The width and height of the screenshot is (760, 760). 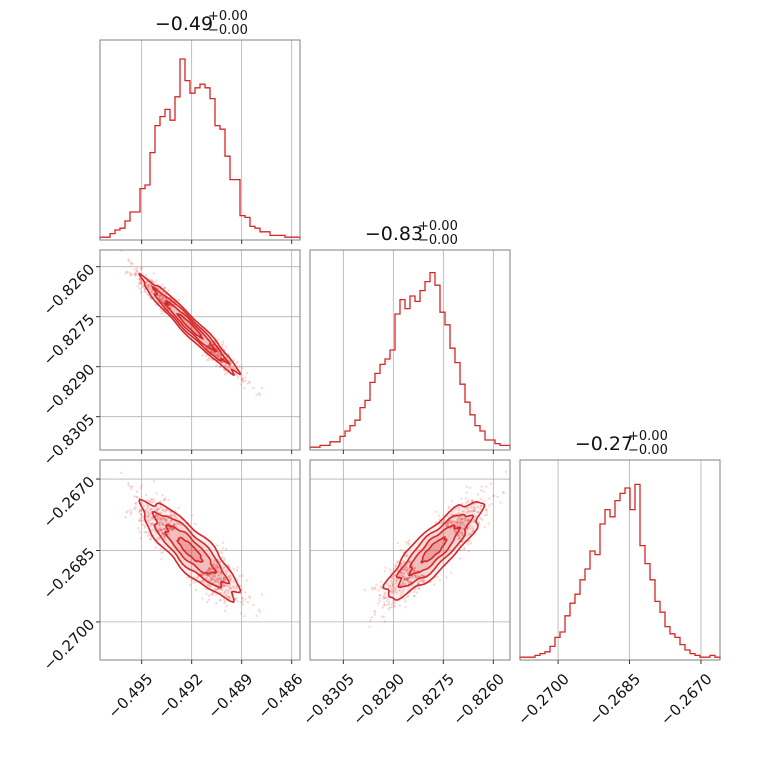 I want to click on x-tick-label-0-1: −0.492, so click(x=180, y=696).